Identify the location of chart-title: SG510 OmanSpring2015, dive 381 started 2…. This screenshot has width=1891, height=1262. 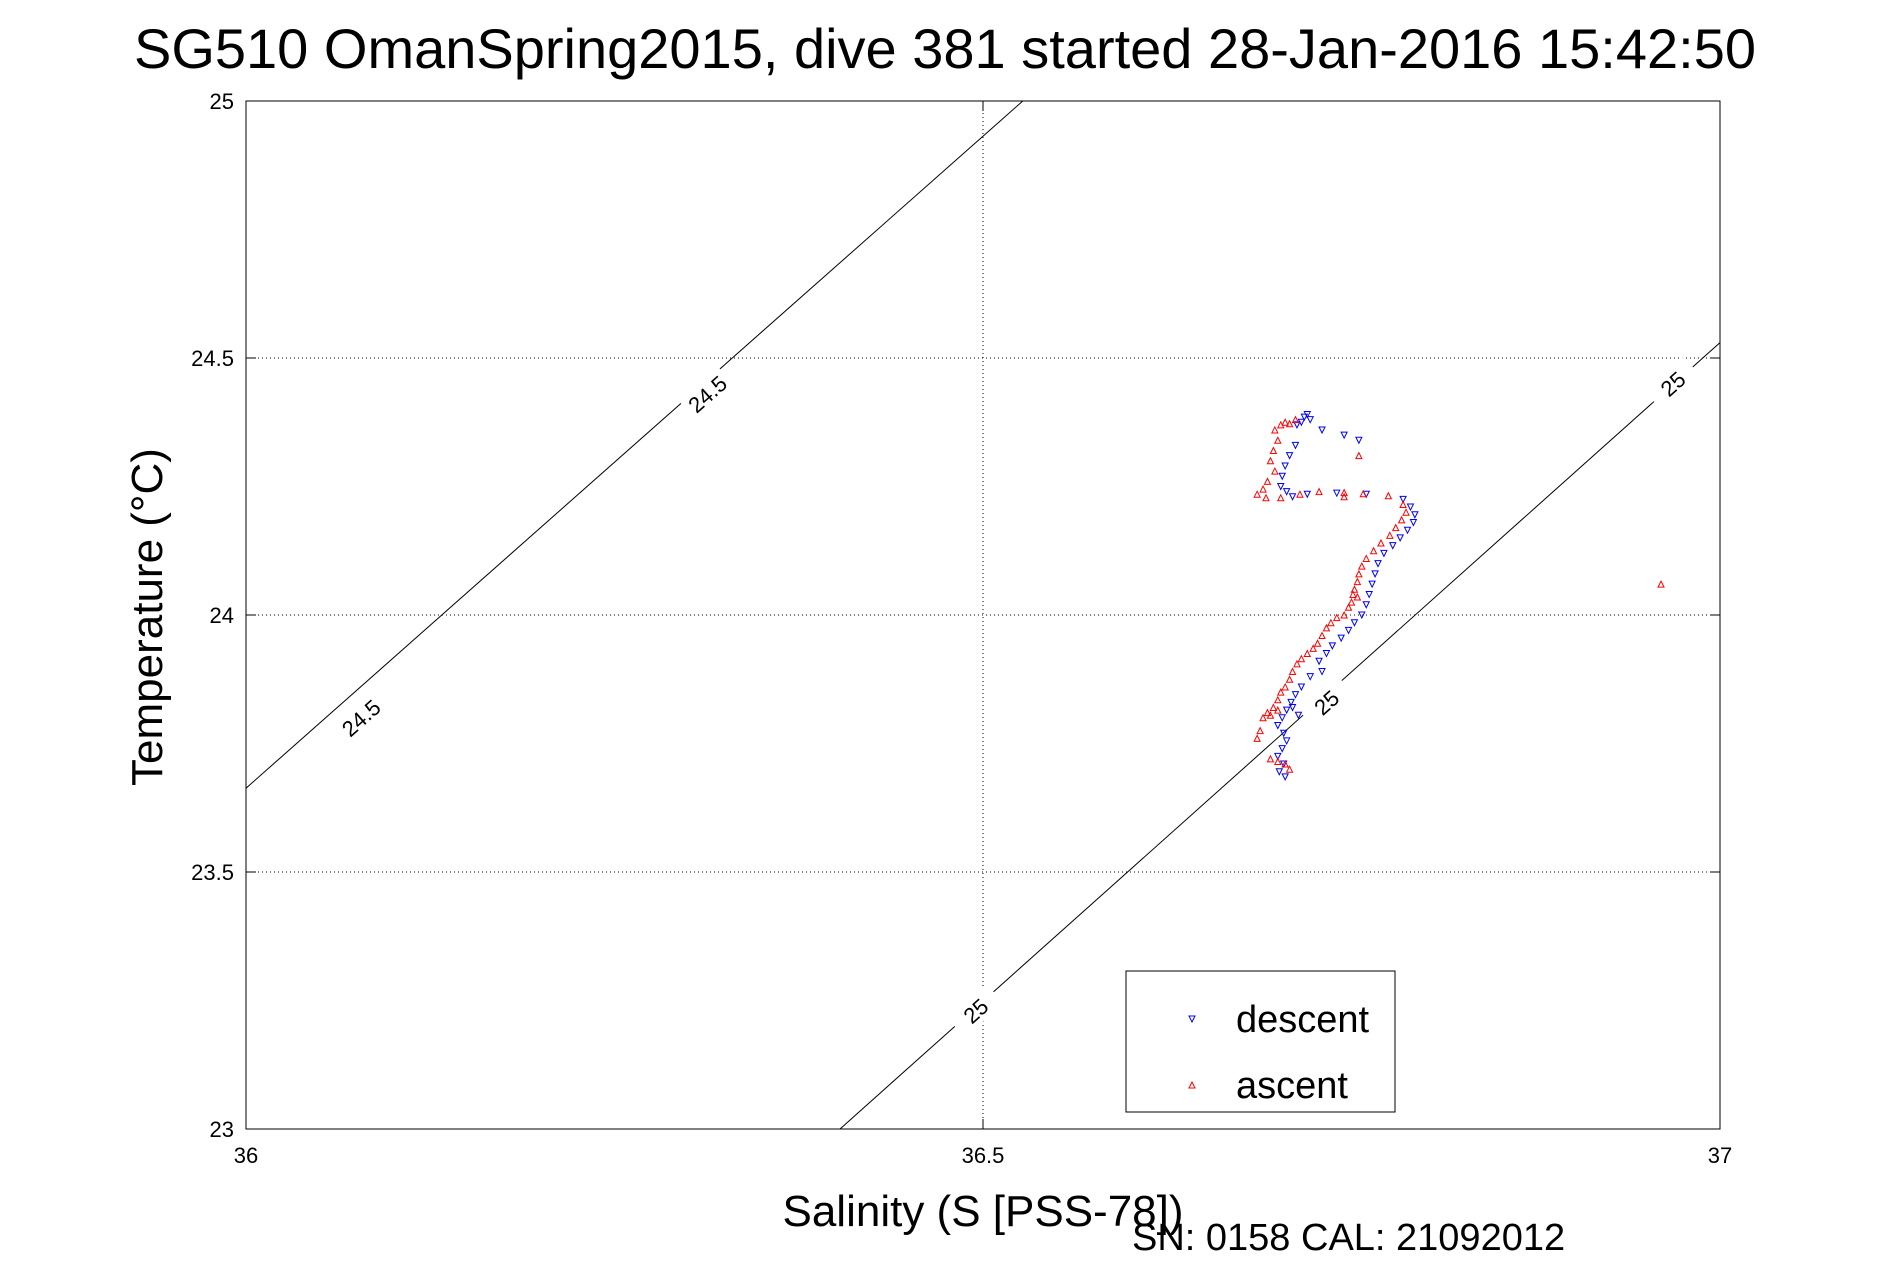
(945, 48).